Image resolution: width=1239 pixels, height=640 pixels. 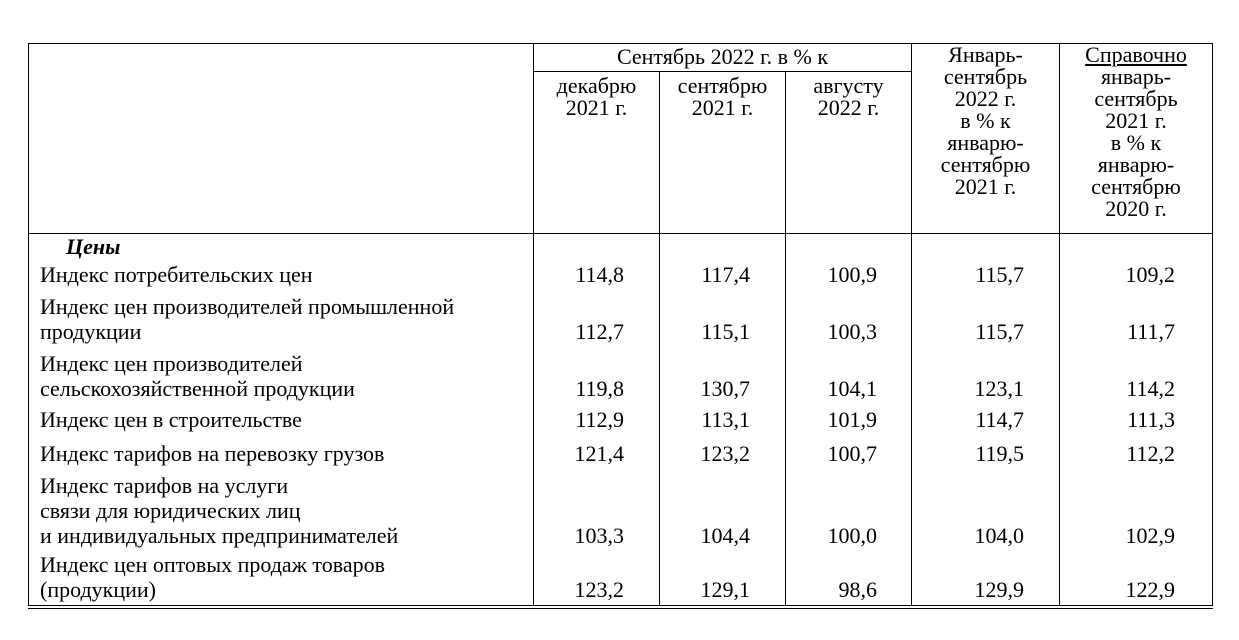 I want to click on cell-value: 104,1, so click(x=848, y=375).